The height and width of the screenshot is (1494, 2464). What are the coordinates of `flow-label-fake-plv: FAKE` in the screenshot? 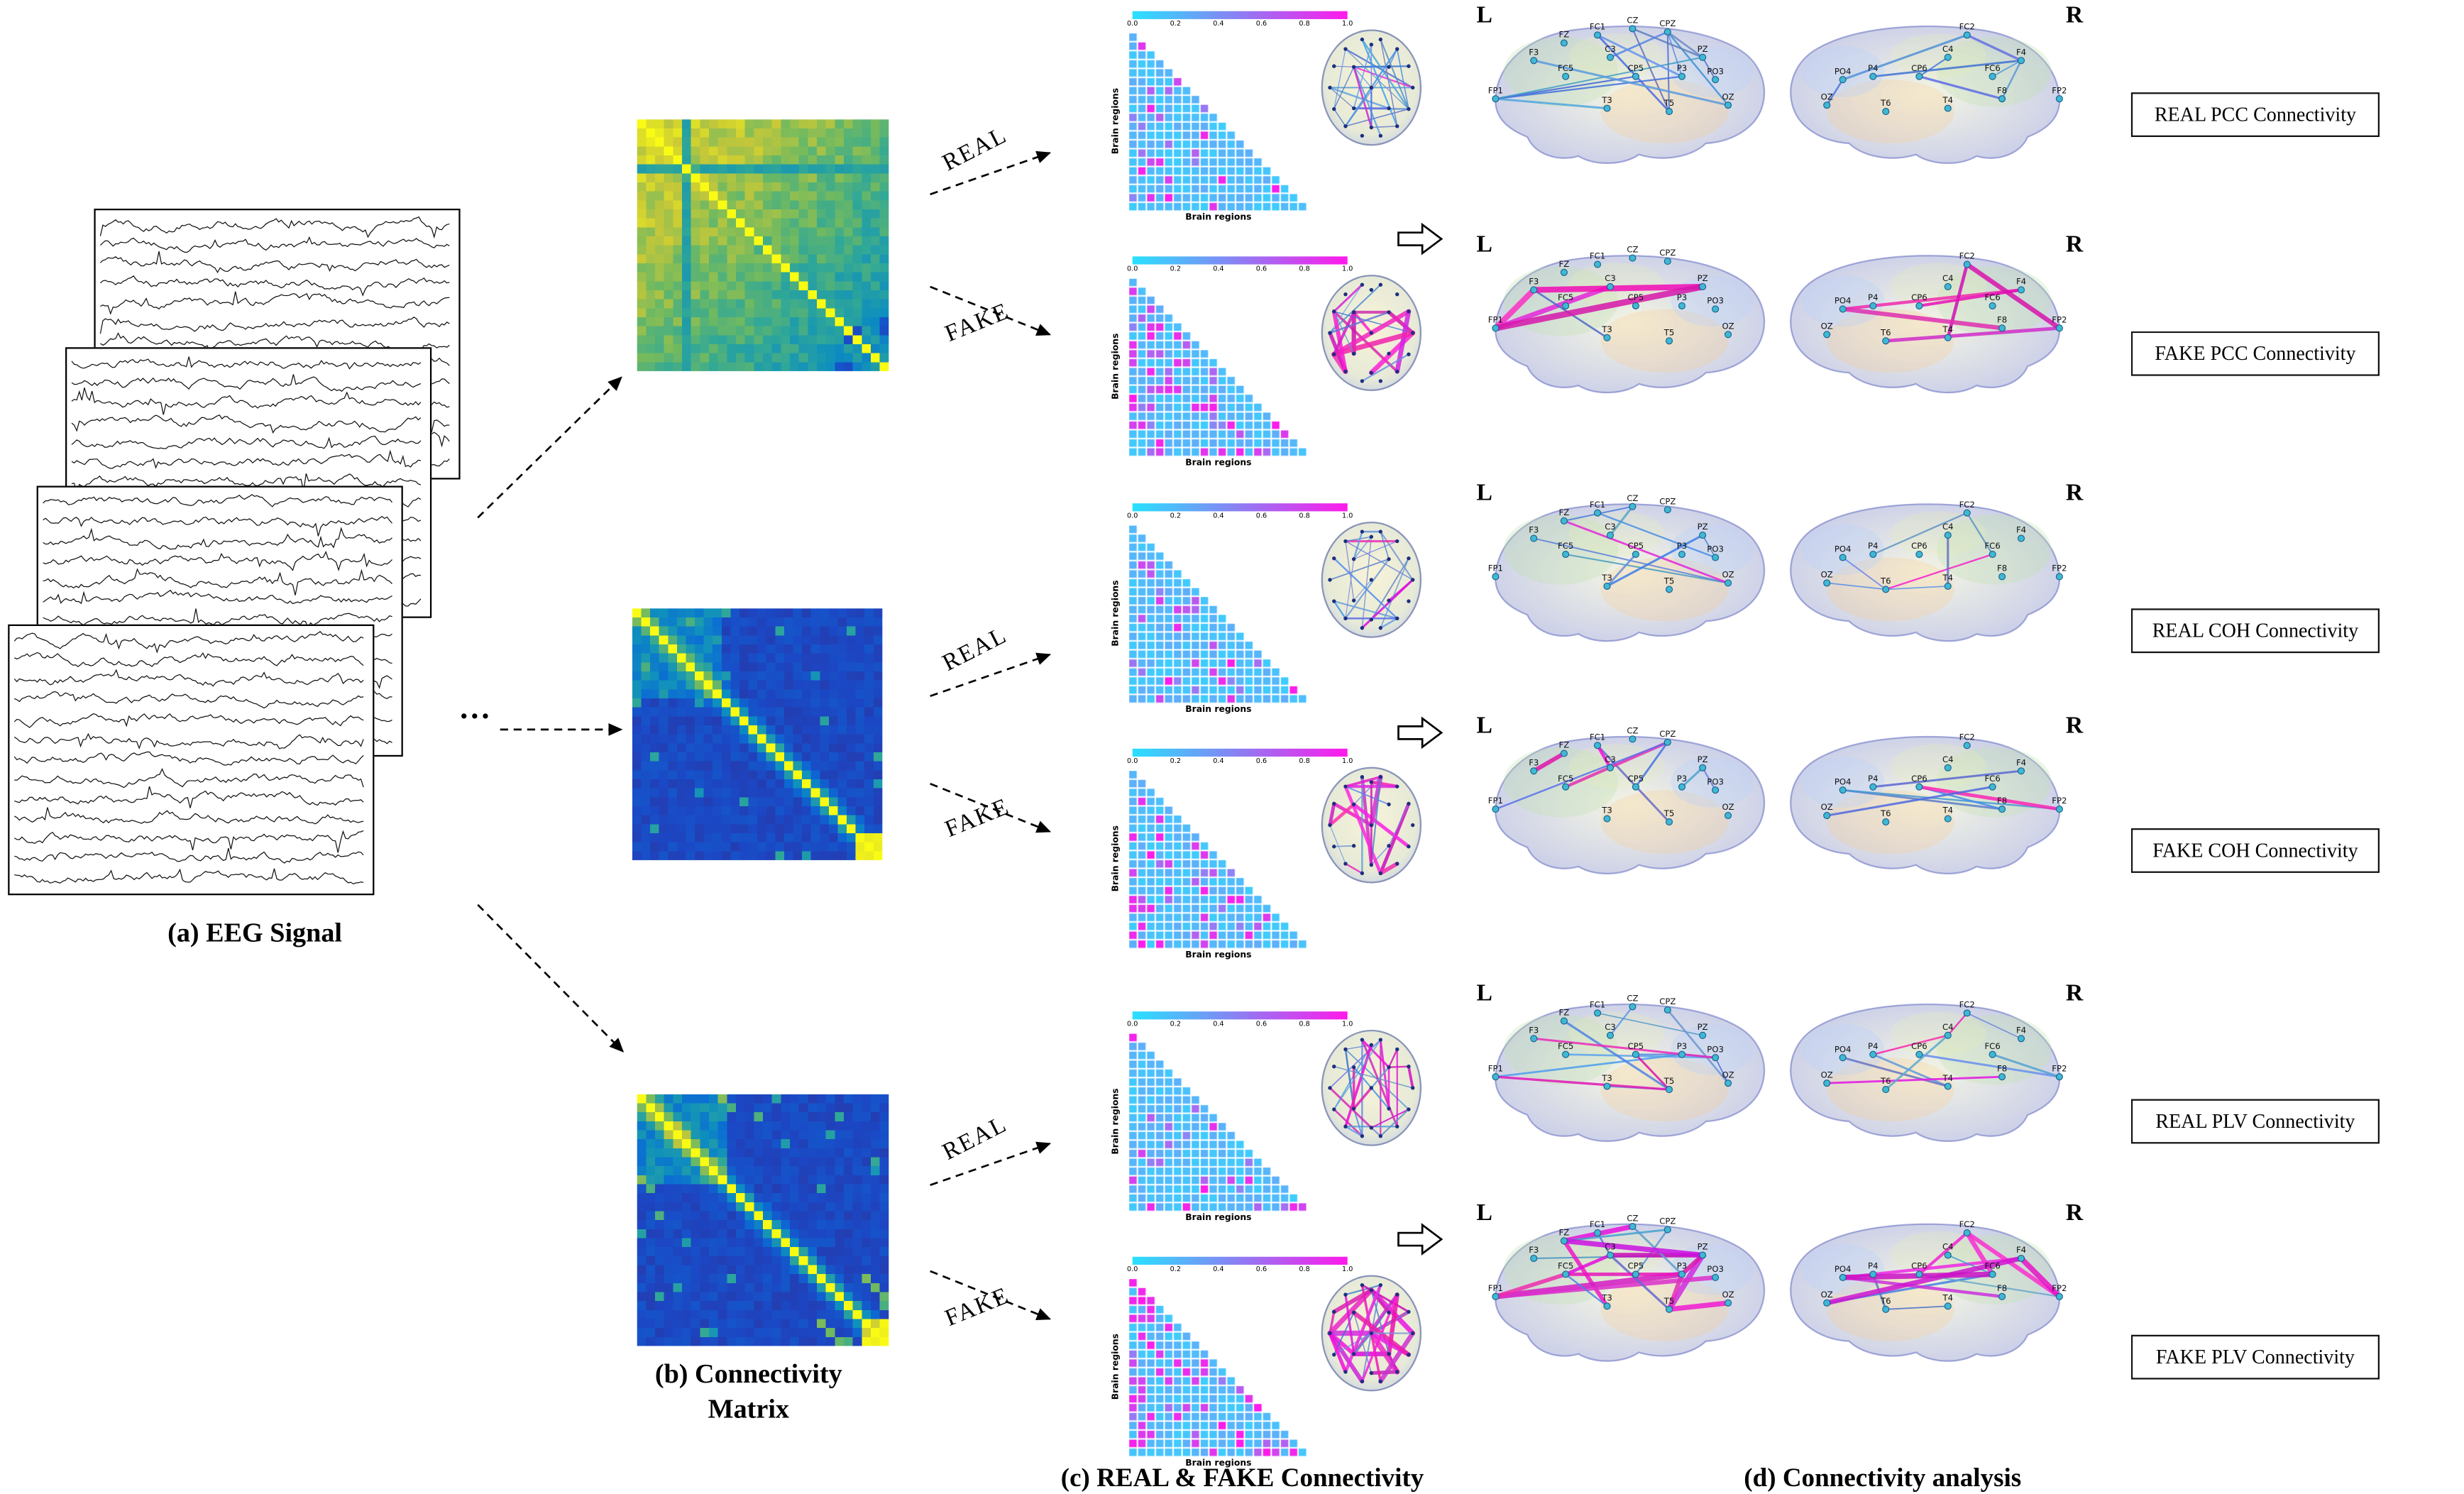 It's located at (978, 1307).